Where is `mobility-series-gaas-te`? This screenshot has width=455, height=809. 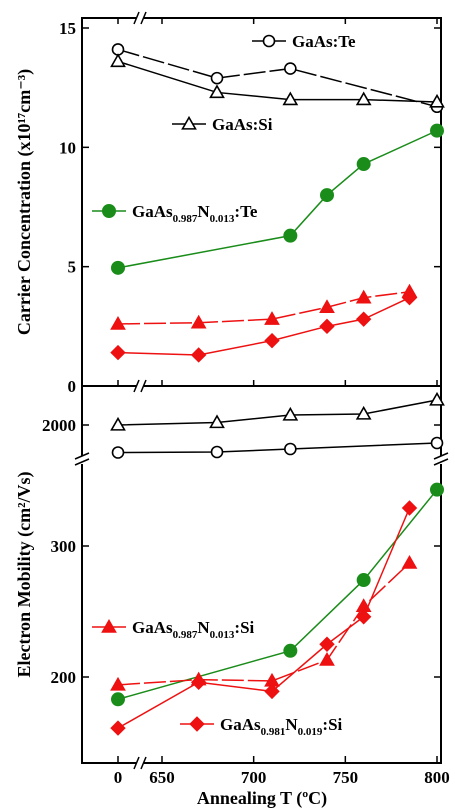 mobility-series-gaas-te is located at coordinates (277, 447).